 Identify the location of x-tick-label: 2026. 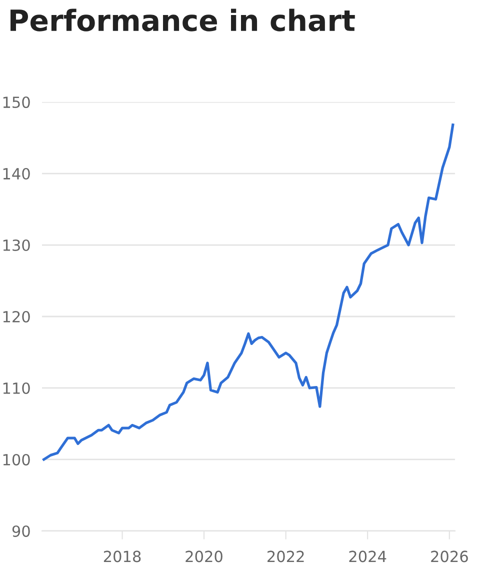
(449, 556).